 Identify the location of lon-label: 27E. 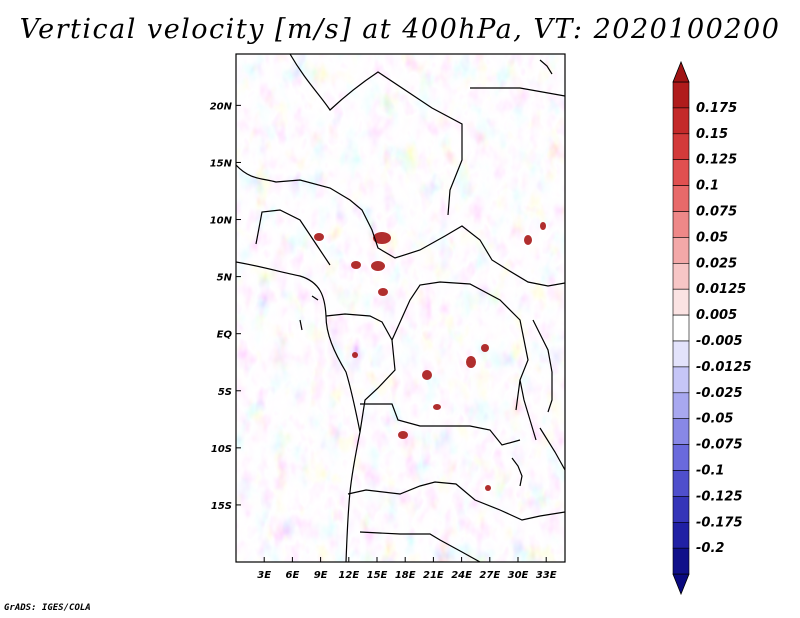
(489, 575).